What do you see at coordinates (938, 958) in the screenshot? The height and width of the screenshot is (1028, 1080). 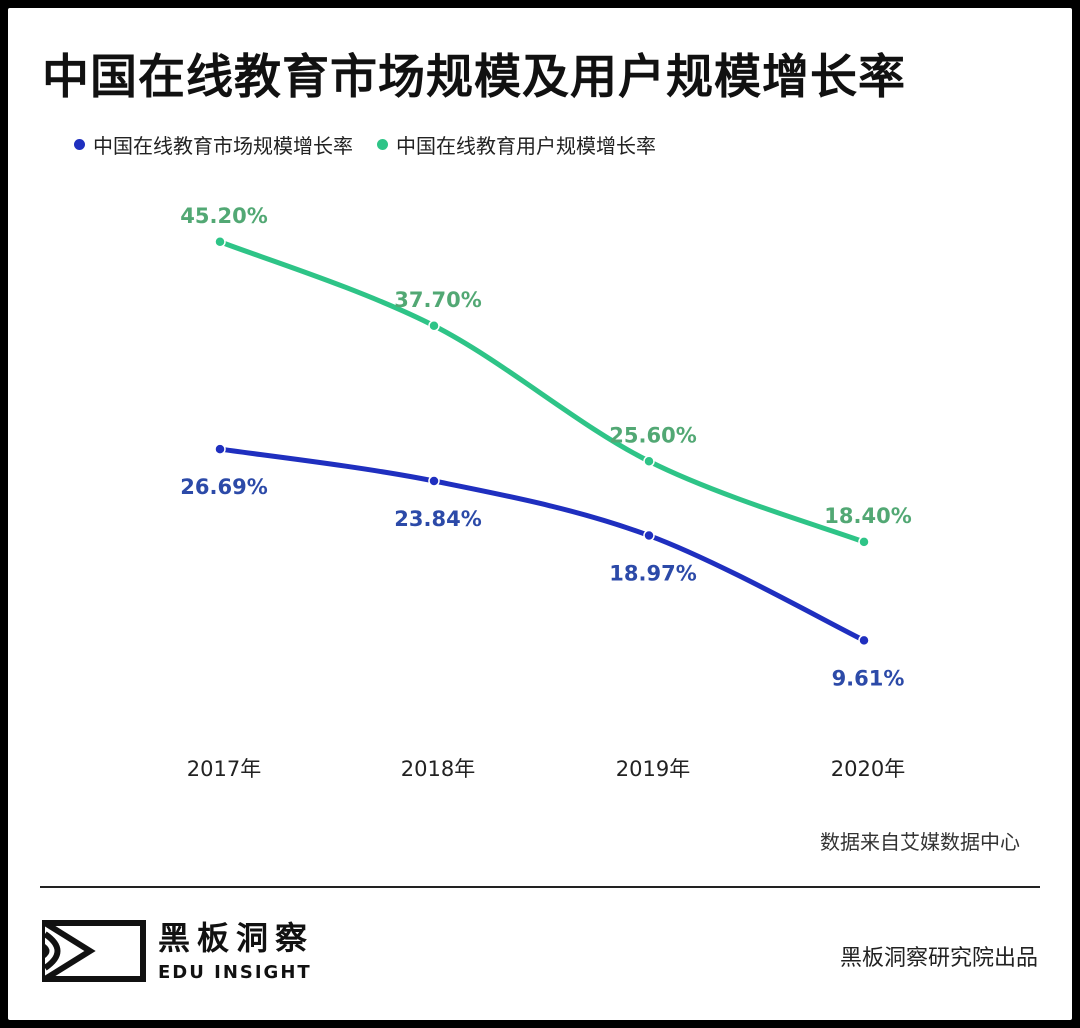 I see `credit: 黑板洞察研究院出品` at bounding box center [938, 958].